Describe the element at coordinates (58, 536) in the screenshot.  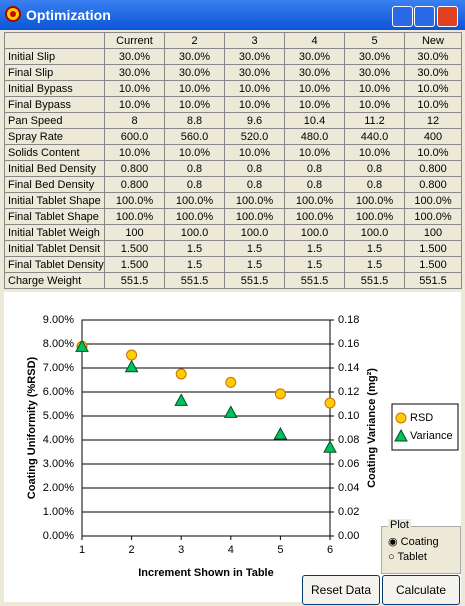
I see `y-tick-label: 0.00%` at that location.